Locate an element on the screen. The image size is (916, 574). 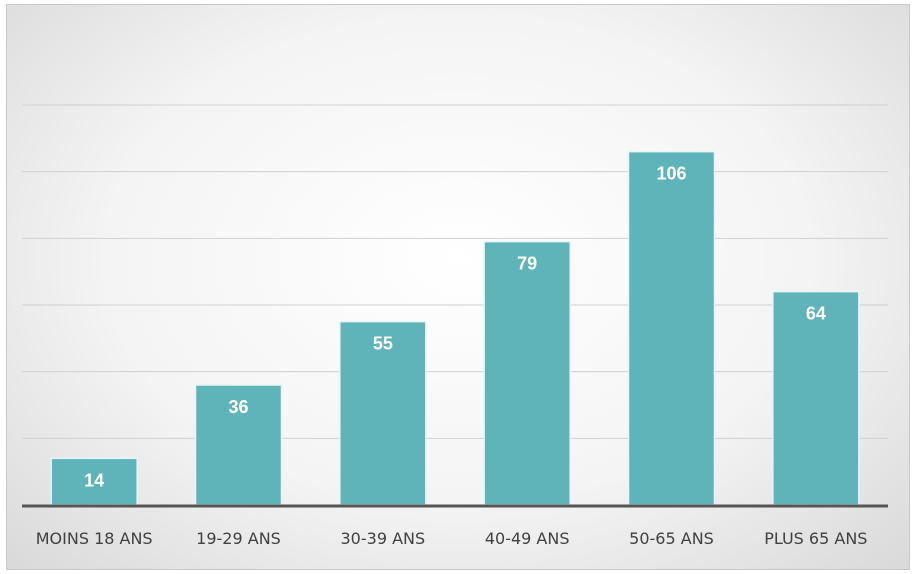
data-label: 36 is located at coordinates (238, 407).